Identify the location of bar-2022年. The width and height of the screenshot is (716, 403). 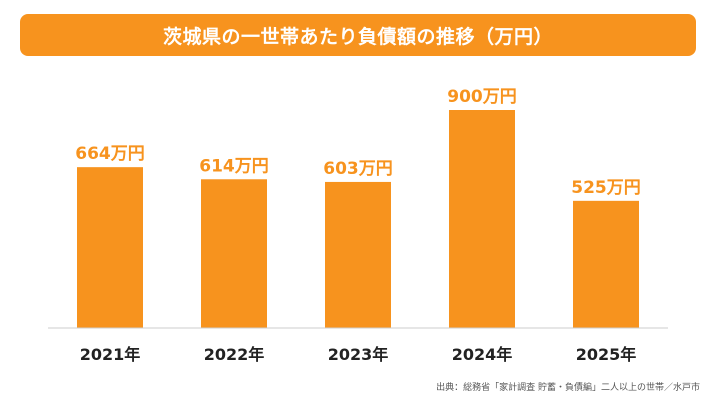
(234, 253).